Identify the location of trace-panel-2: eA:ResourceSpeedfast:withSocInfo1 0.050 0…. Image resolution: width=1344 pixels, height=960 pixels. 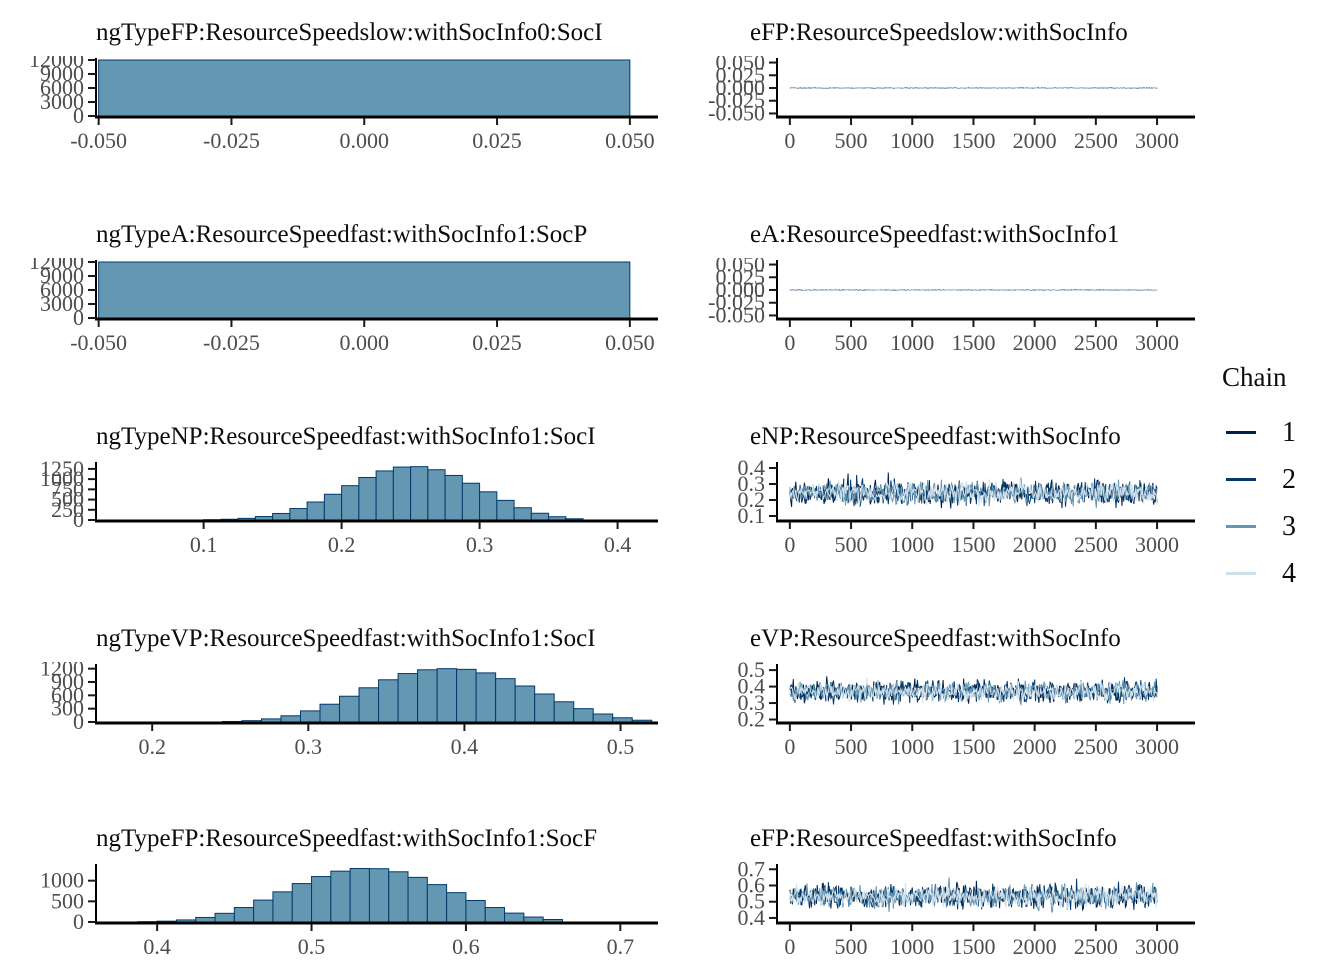
(942, 289).